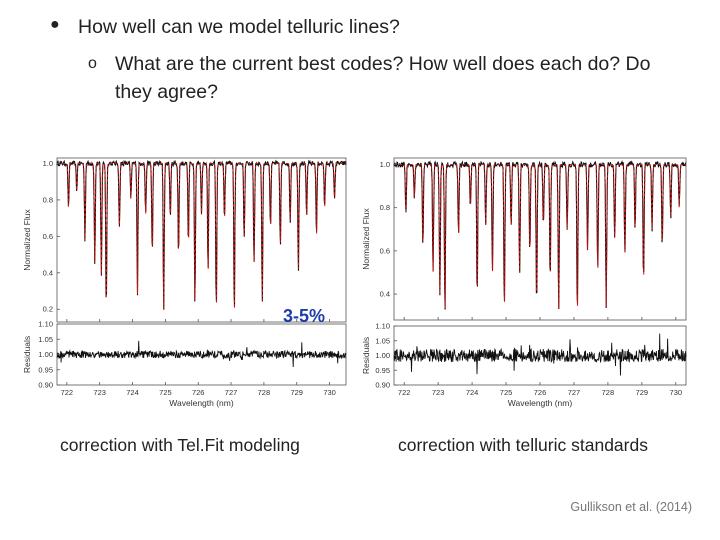  Describe the element at coordinates (385, 294) in the screenshot. I see `fig2-ytick-label-0: 0.4` at that location.